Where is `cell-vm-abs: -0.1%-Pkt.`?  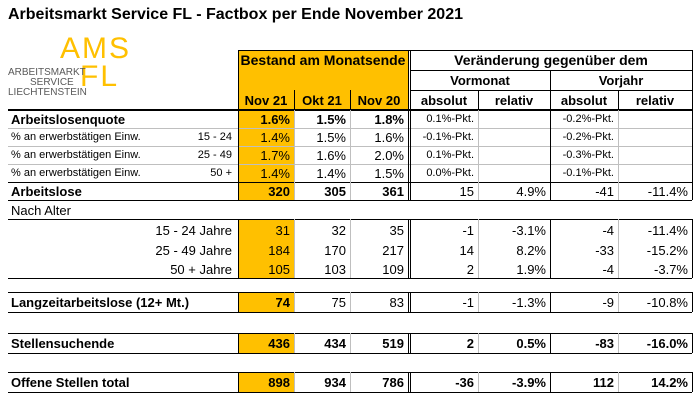 cell-vm-abs: -0.1%-Pkt. is located at coordinates (448, 136).